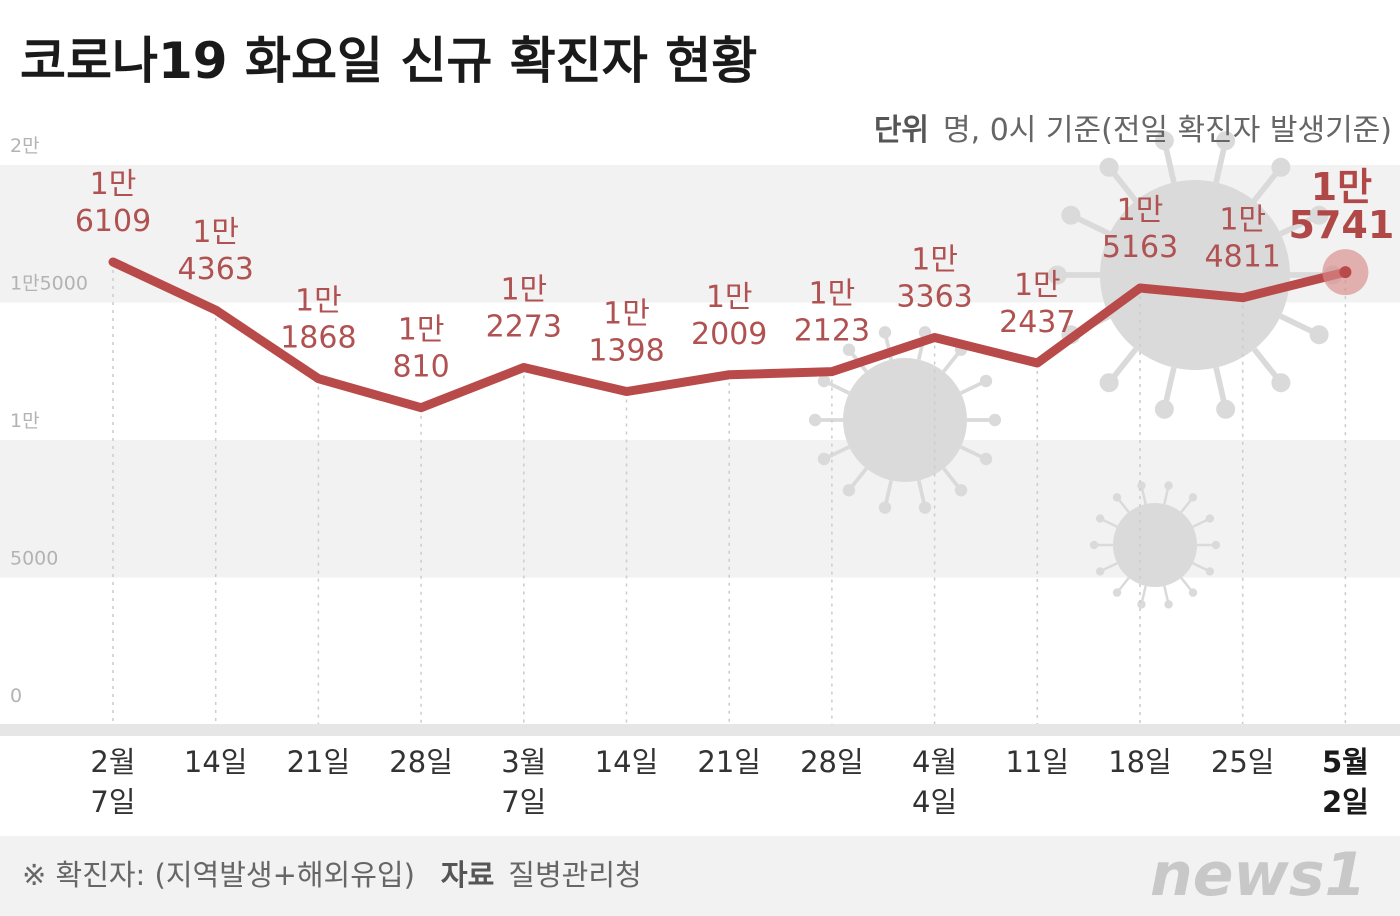  I want to click on data-label: 1만 5741, so click(1342, 206).